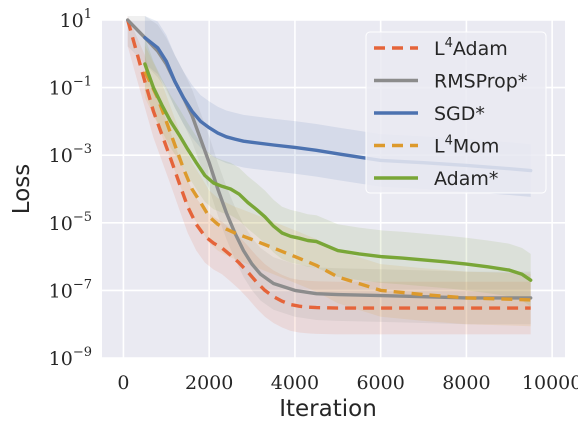 The image size is (578, 435). Describe the element at coordinates (70, 154) in the screenshot. I see `y-tick-label-3: 10⁻³` at that location.